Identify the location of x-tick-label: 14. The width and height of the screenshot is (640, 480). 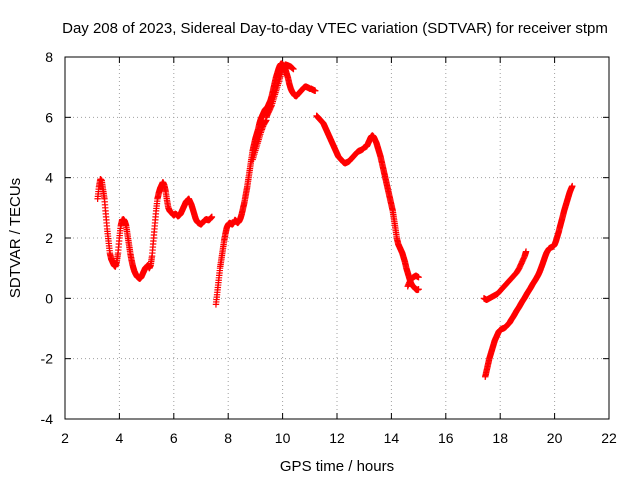
(392, 438).